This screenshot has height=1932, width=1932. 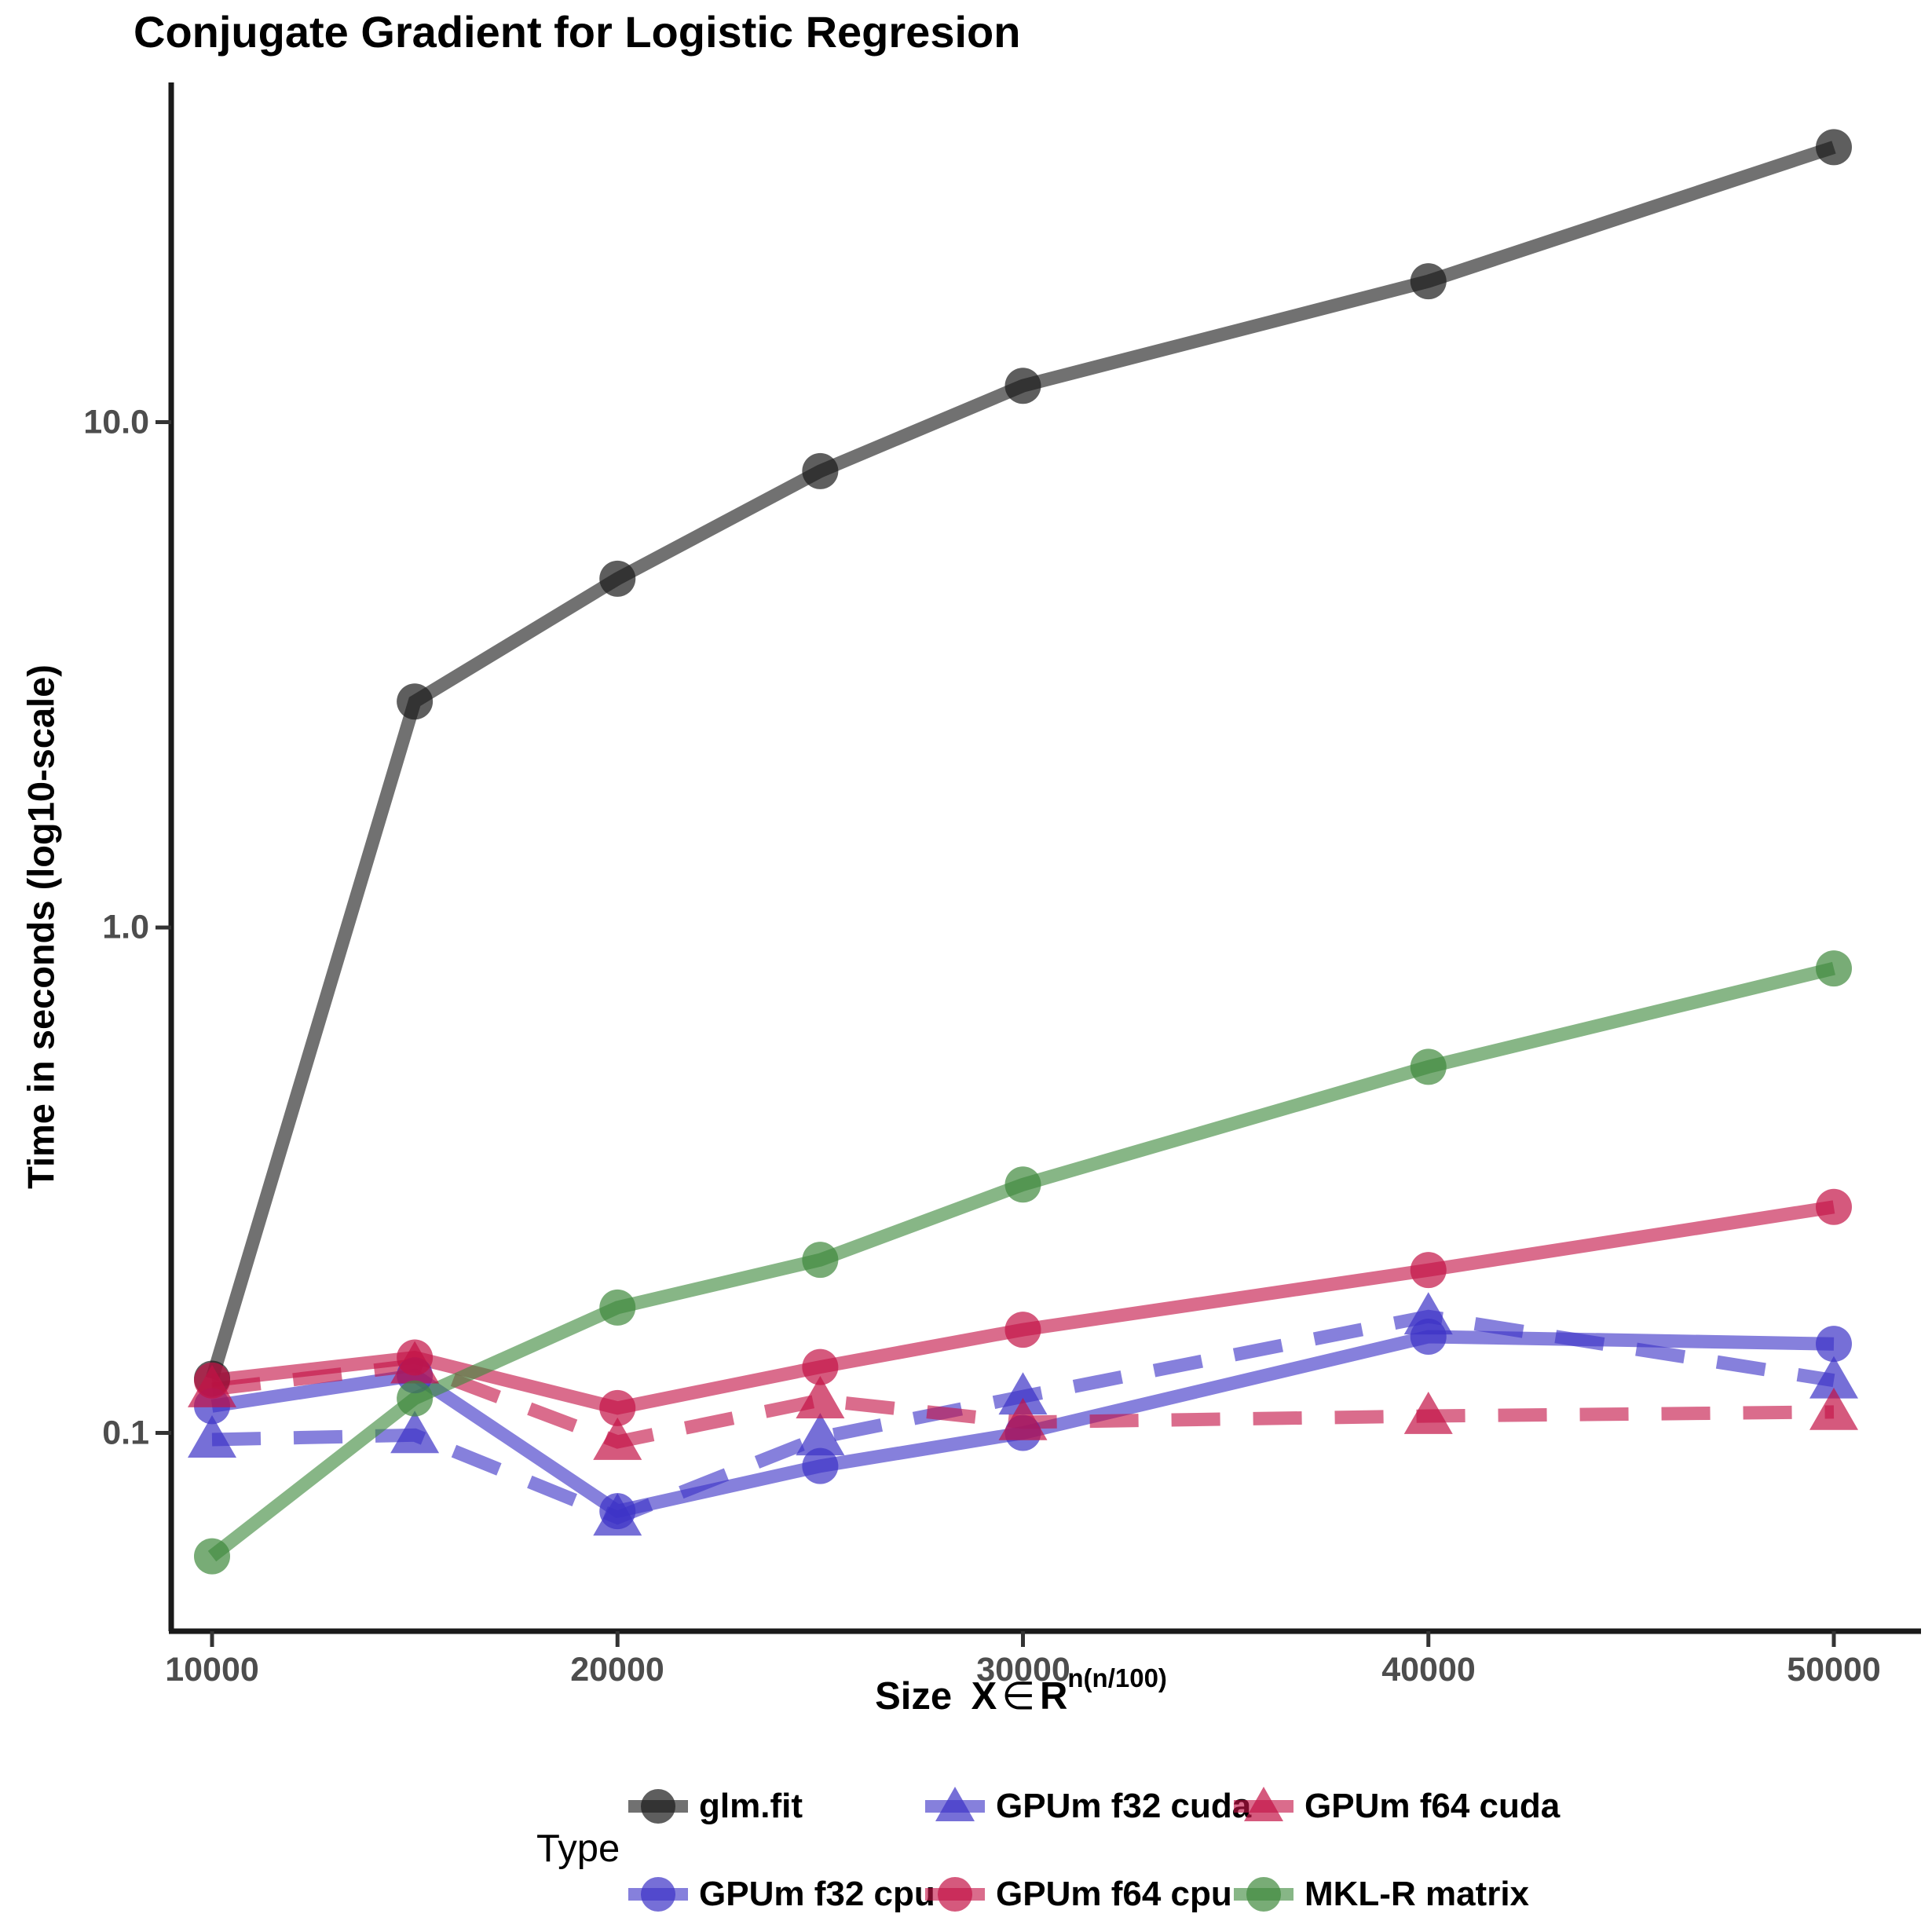 I want to click on legend-key-glm-fit, so click(x=658, y=1807).